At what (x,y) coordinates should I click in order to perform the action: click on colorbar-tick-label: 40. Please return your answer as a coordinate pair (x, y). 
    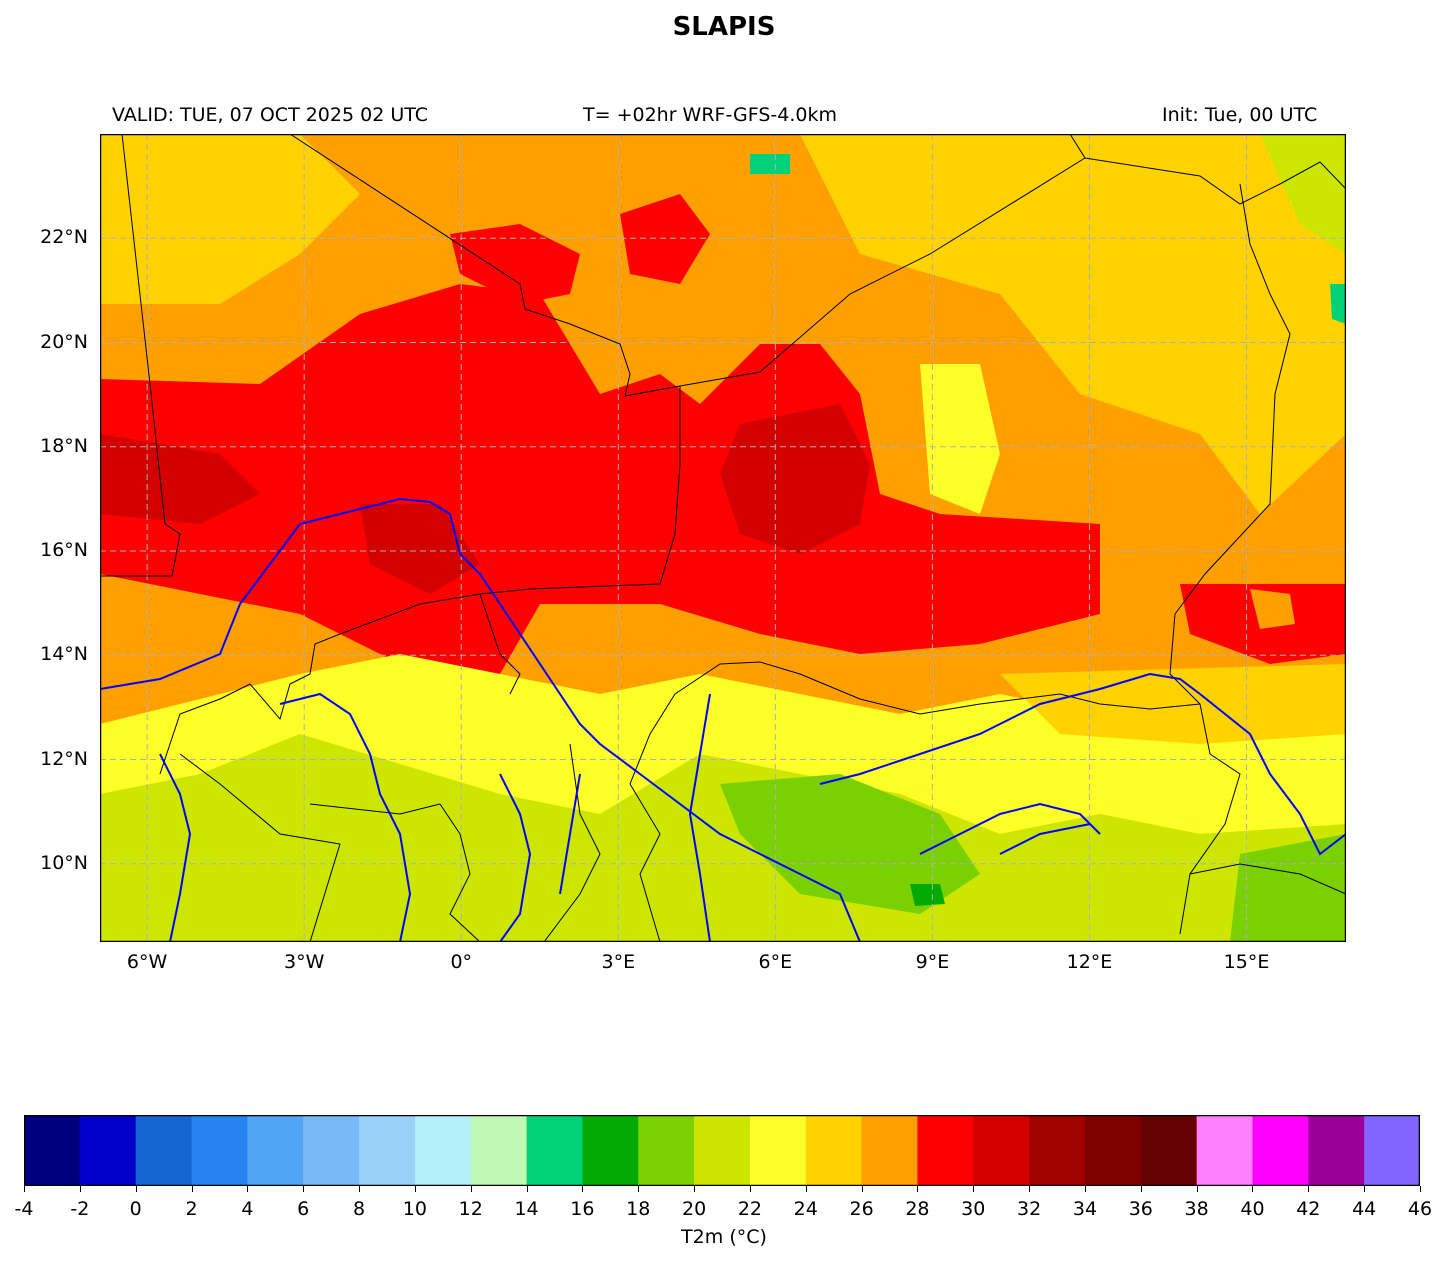
    Looking at the image, I should click on (1252, 1209).